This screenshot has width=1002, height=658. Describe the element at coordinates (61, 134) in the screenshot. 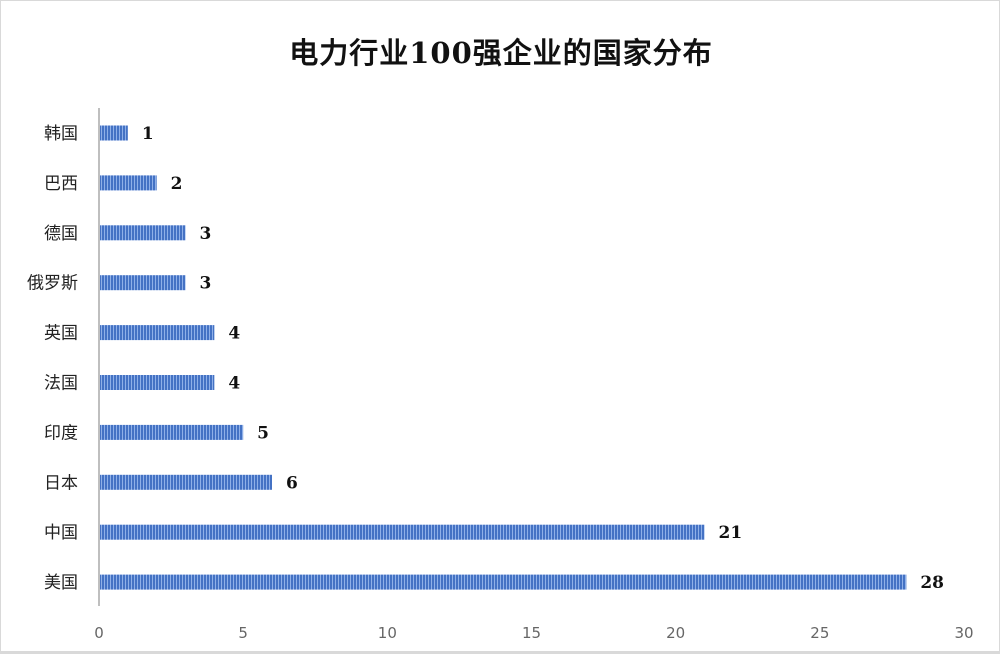

I see `category-label: 韩国` at that location.